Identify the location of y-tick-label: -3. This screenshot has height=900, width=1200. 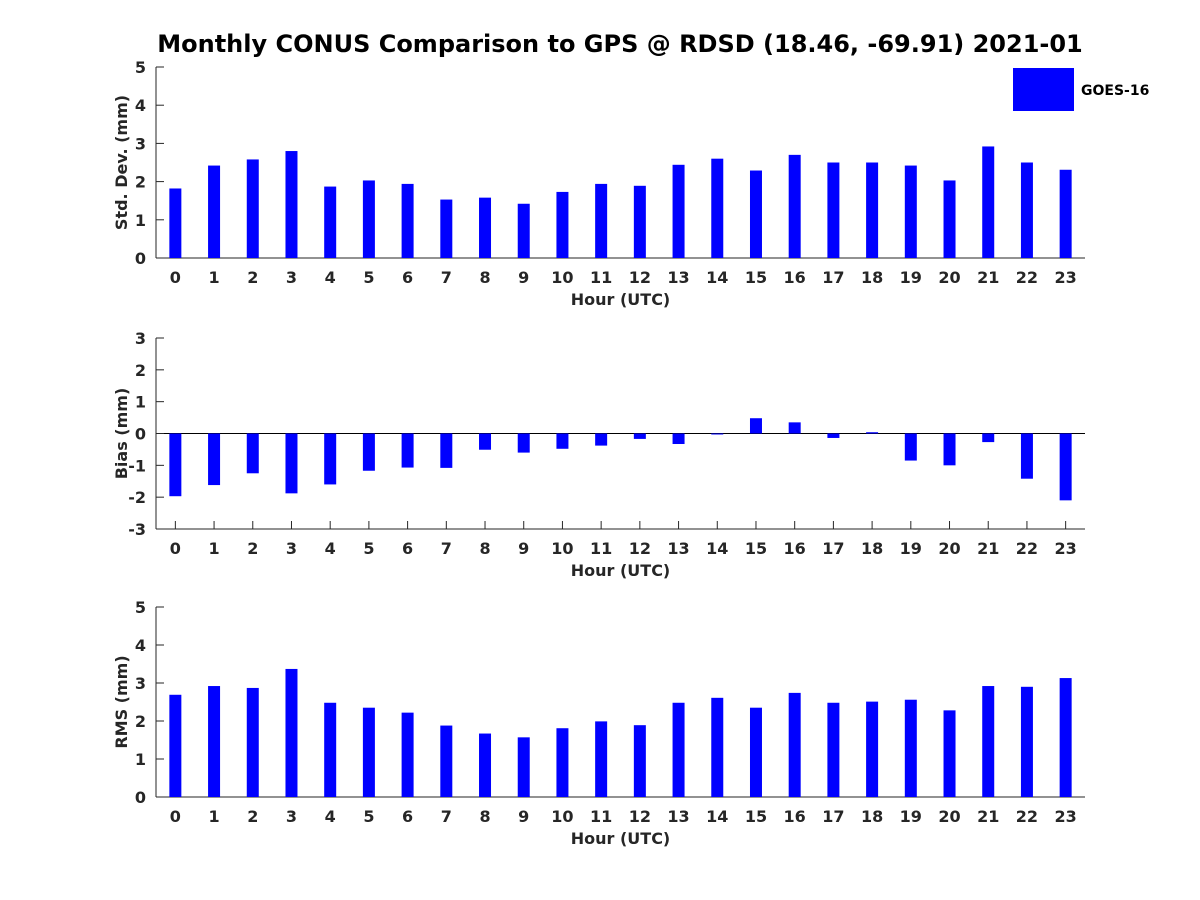
(137, 529).